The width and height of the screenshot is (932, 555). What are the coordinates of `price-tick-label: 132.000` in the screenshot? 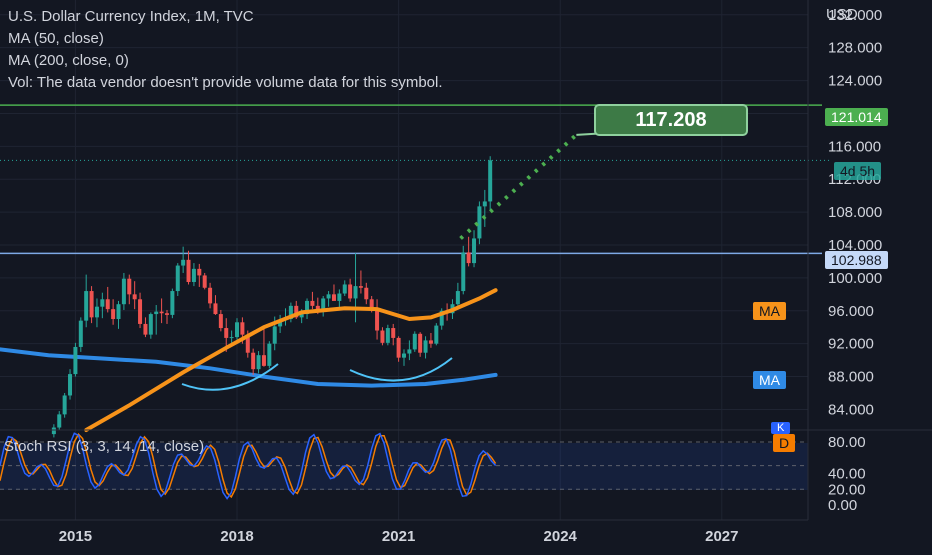 It's located at (855, 15).